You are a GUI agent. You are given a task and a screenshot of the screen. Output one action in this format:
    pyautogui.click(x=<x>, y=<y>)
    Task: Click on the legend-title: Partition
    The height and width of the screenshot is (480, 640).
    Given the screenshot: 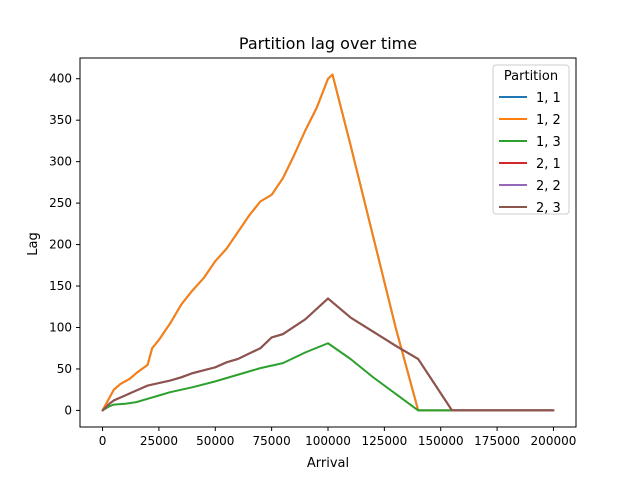 What is the action you would take?
    pyautogui.click(x=531, y=76)
    